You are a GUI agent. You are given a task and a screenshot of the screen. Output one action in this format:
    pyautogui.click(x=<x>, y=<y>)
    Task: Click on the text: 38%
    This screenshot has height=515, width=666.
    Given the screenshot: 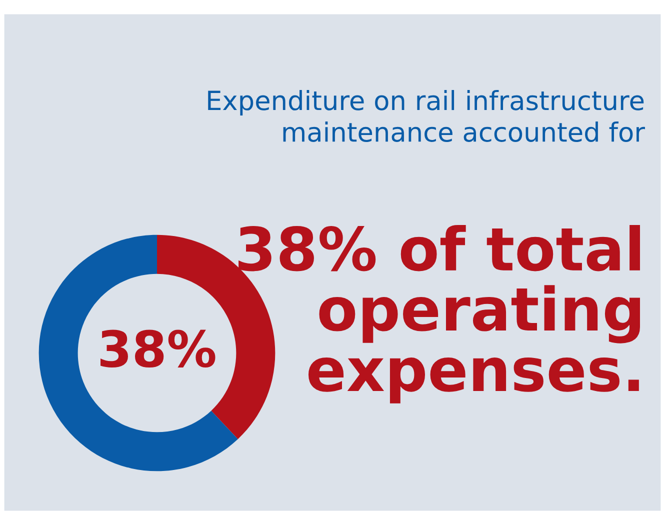 What is the action you would take?
    pyautogui.click(x=158, y=349)
    